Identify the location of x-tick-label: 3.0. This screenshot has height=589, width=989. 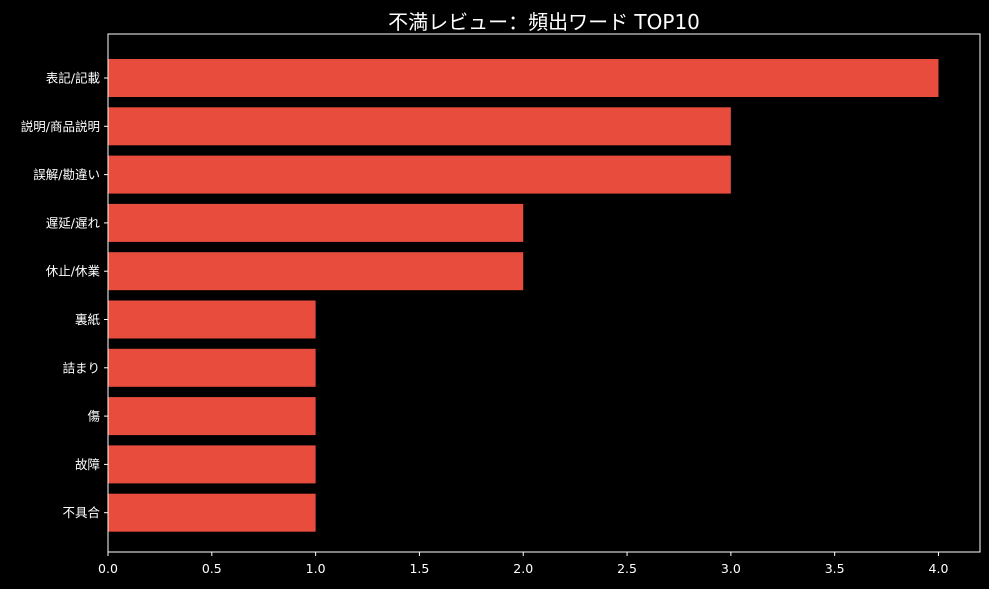
(731, 568).